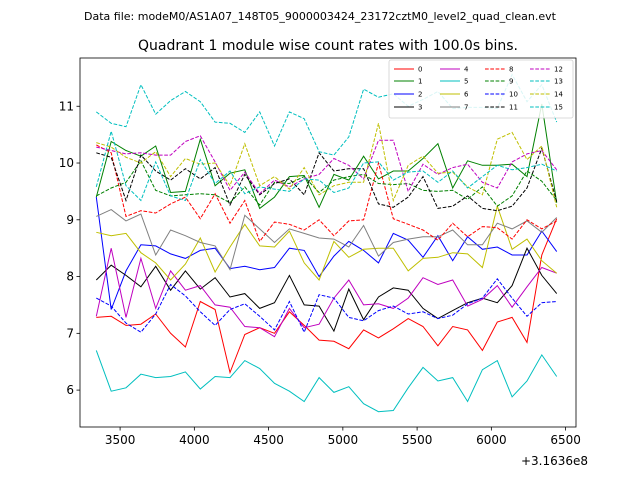 The image size is (640, 480). Describe the element at coordinates (70, 277) in the screenshot. I see `y-tick-label: 8` at that location.